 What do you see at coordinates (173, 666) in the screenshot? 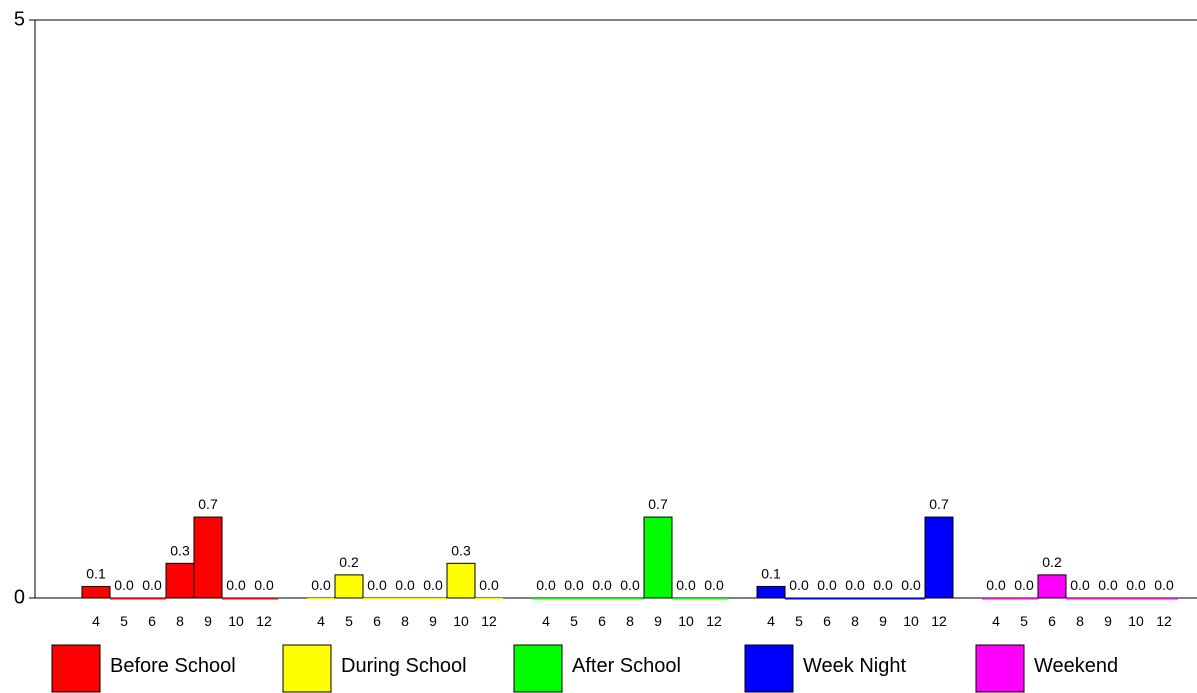
I see `legend-label: Before School` at bounding box center [173, 666].